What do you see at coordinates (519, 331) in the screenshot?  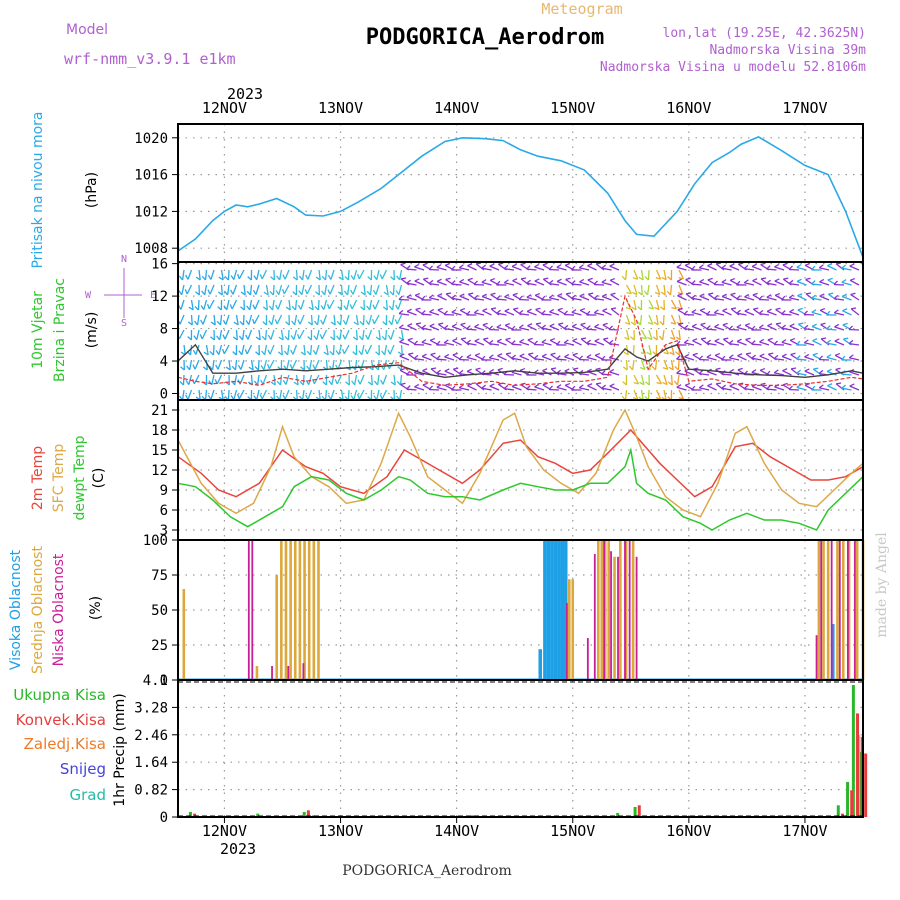 I see `wind-barbs` at bounding box center [519, 331].